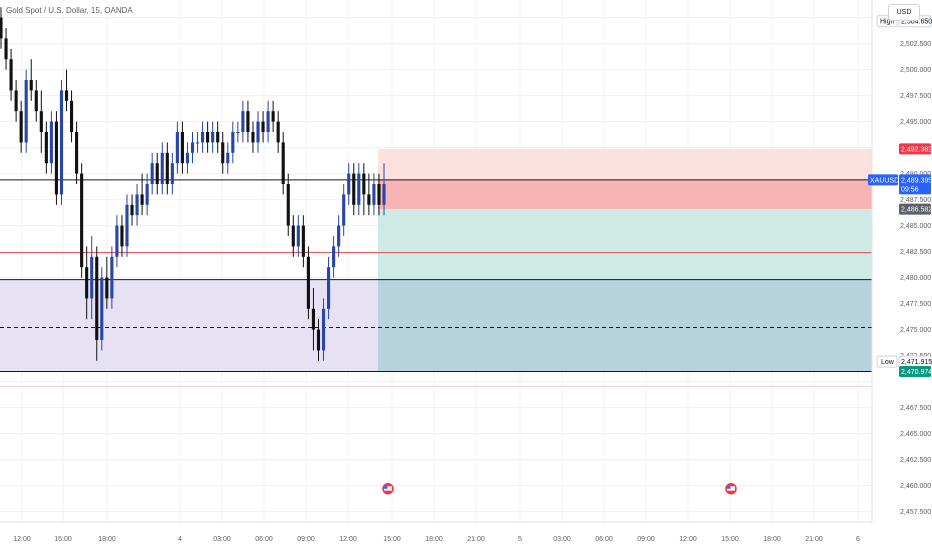 Image resolution: width=932 pixels, height=550 pixels. I want to click on price-tick-label: 2,457.500, so click(915, 512).